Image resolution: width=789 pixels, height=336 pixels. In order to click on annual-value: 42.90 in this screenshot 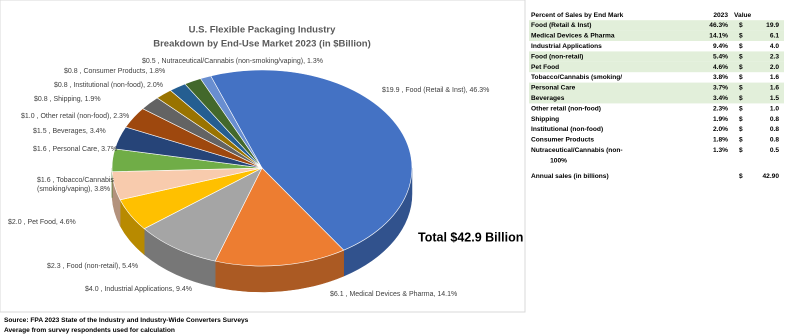, I will do `click(770, 176)`.